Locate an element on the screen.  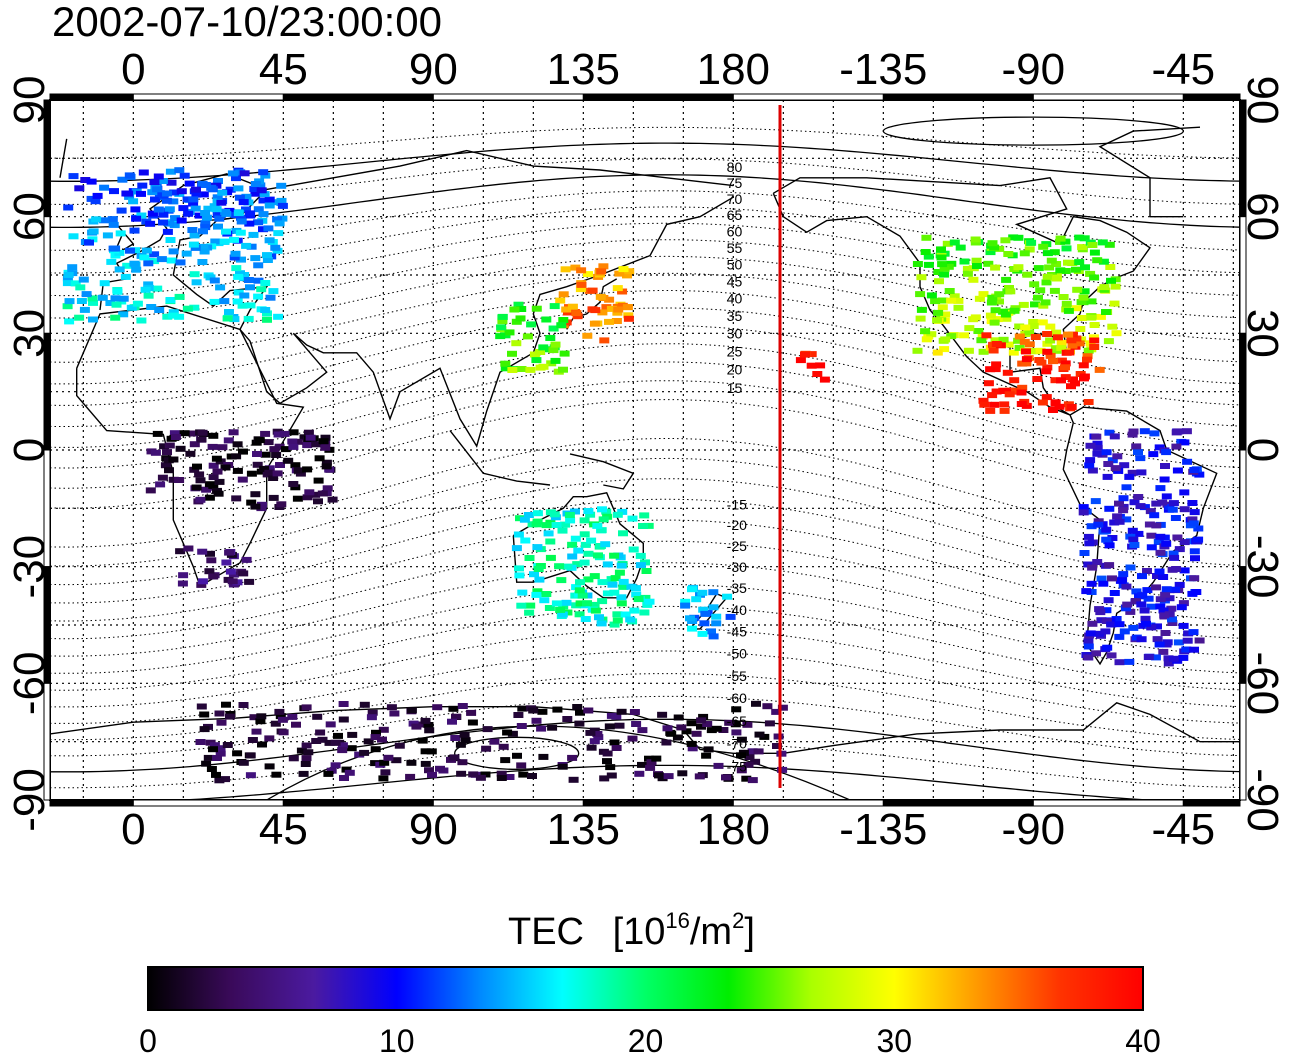
bottom-lon-tick-label: -45 is located at coordinates (1184, 829).